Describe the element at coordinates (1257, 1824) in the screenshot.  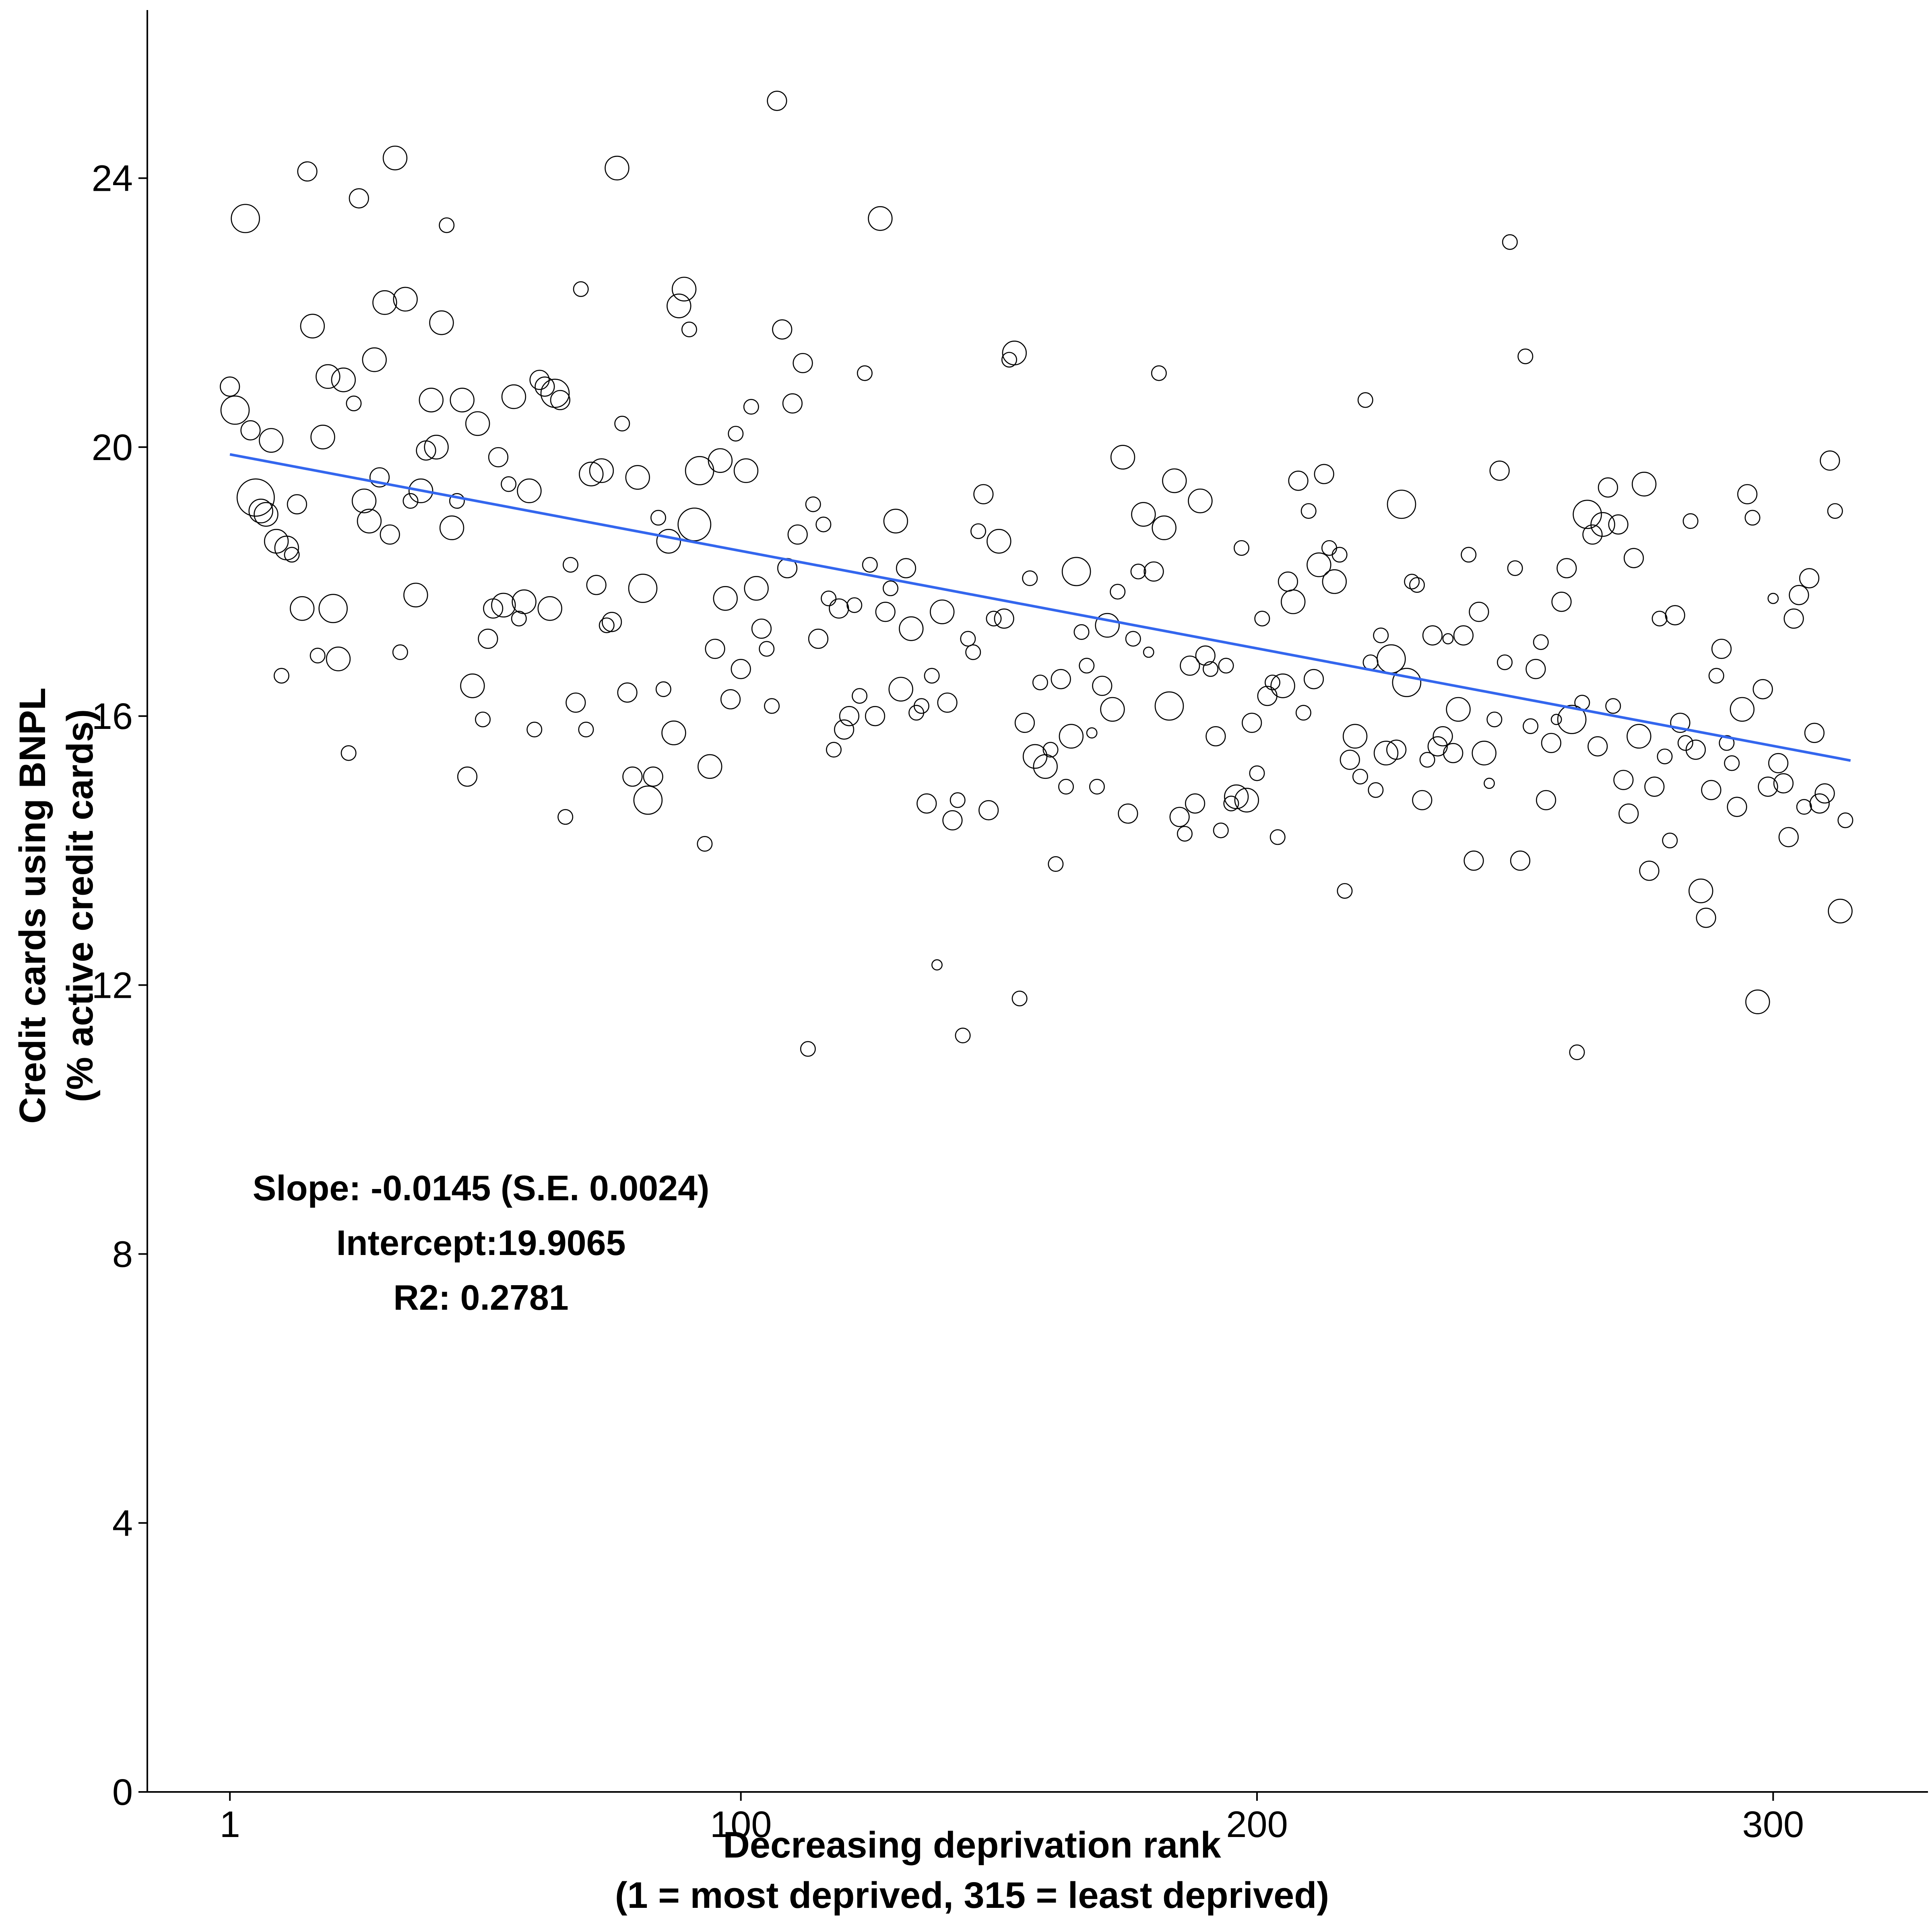
I see `x-tick-label: 200` at that location.